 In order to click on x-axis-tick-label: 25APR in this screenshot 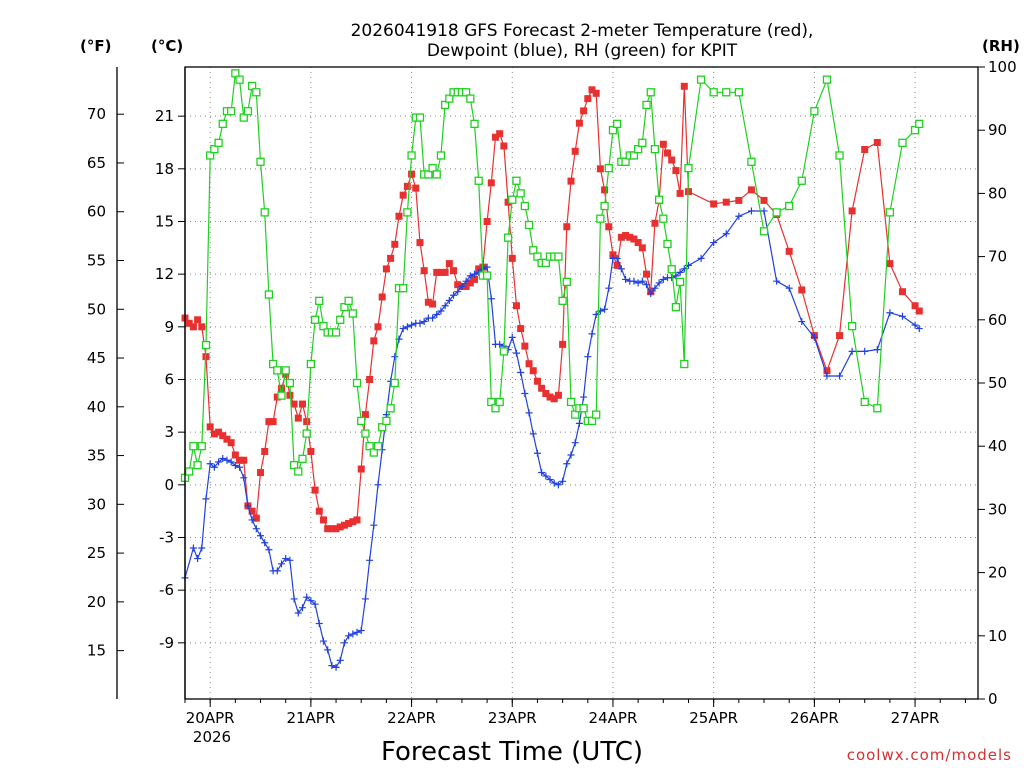, I will do `click(713, 718)`.